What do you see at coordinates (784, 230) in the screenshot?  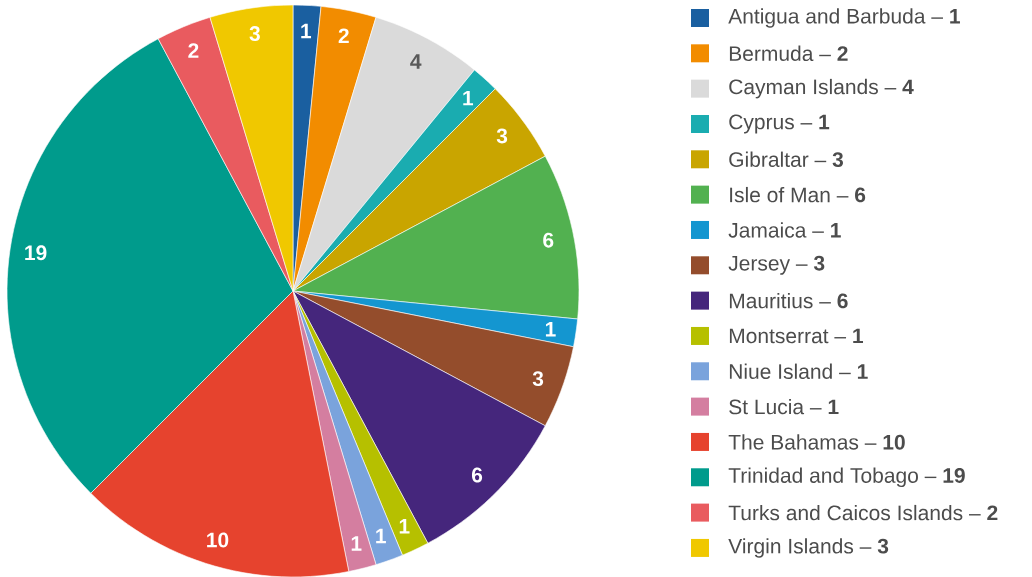 I see `legend-label: Jamaica – 1` at bounding box center [784, 230].